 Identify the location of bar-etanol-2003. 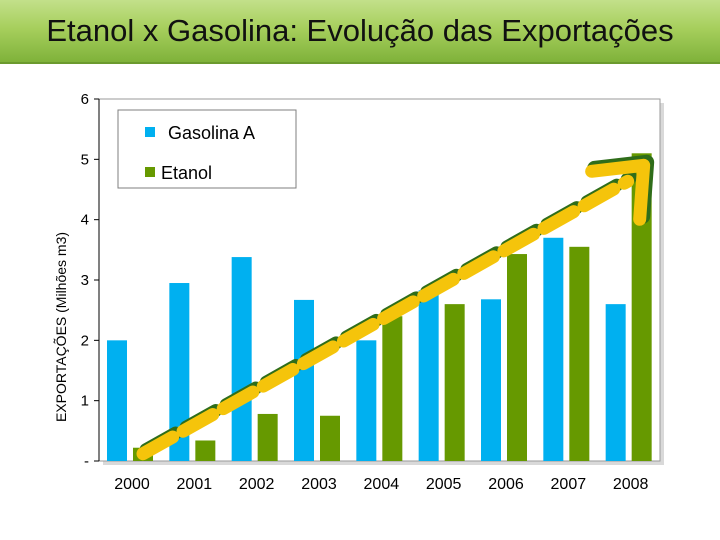
(330, 438).